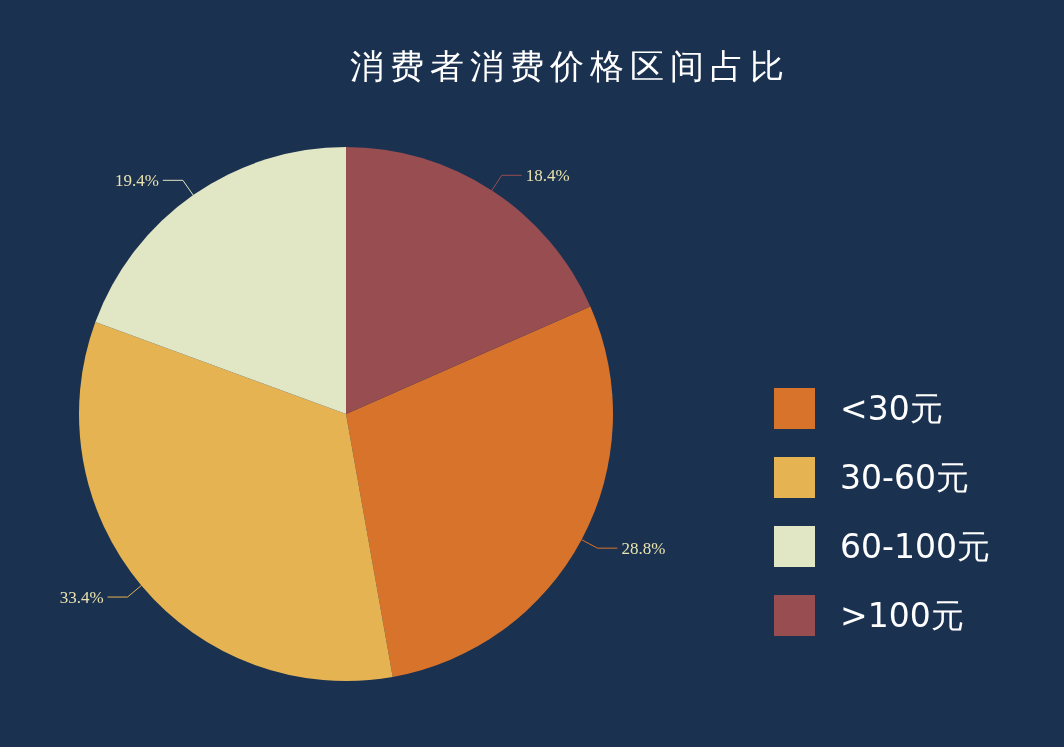 The height and width of the screenshot is (747, 1064). I want to click on data-label: 18.4%, so click(547, 176).